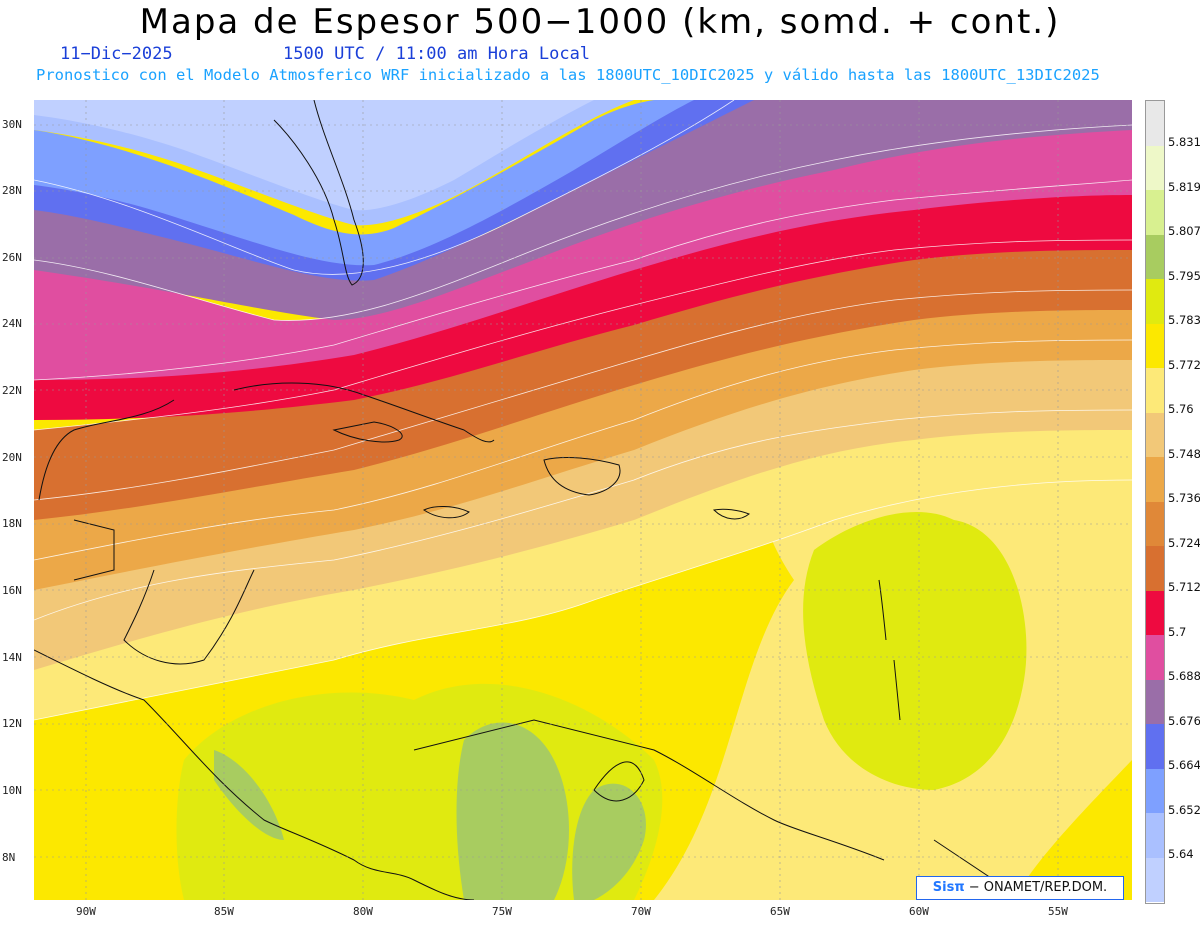  I want to click on colorbar-label: 5.819, so click(1184, 187).